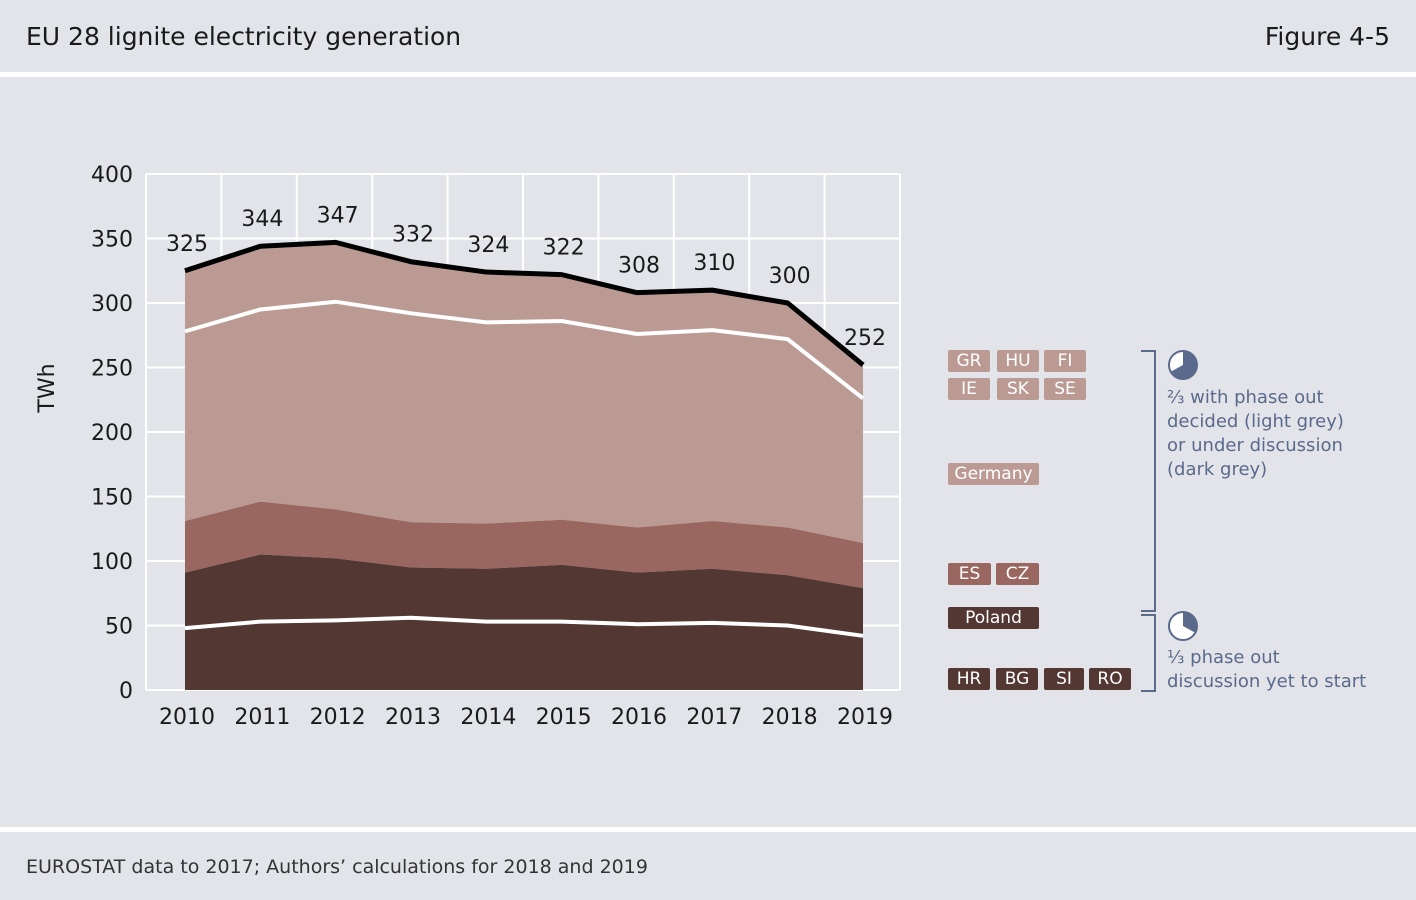 The height and width of the screenshot is (900, 1416). What do you see at coordinates (1267, 681) in the screenshot?
I see `note-lower-line-2: discussion yet to start` at bounding box center [1267, 681].